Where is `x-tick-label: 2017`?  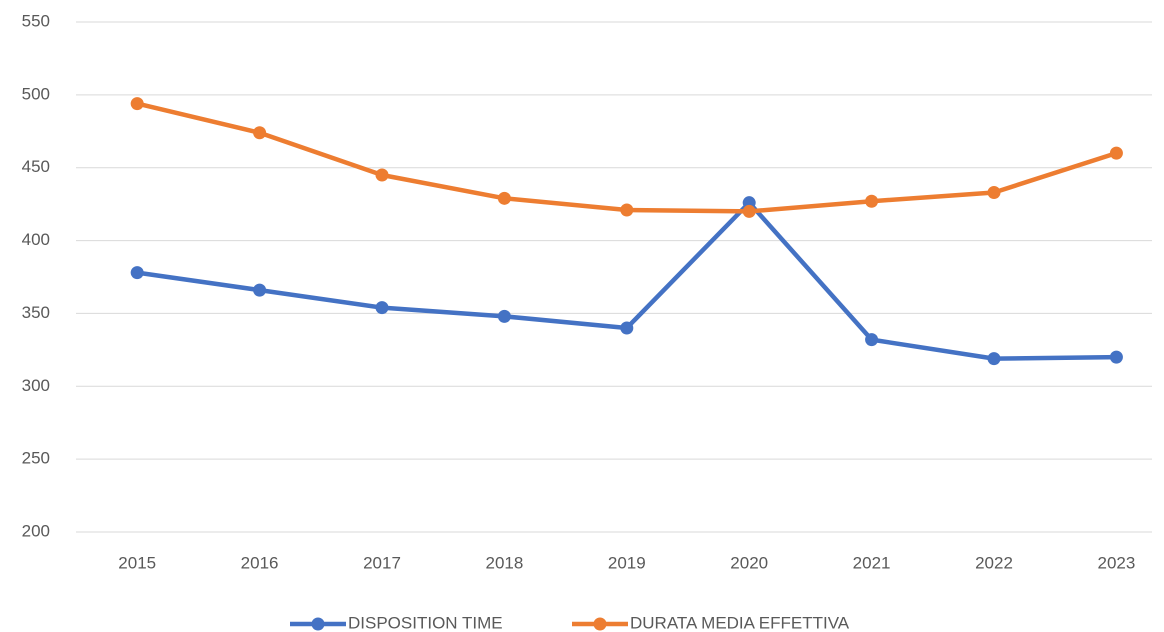
x-tick-label: 2017 is located at coordinates (382, 562).